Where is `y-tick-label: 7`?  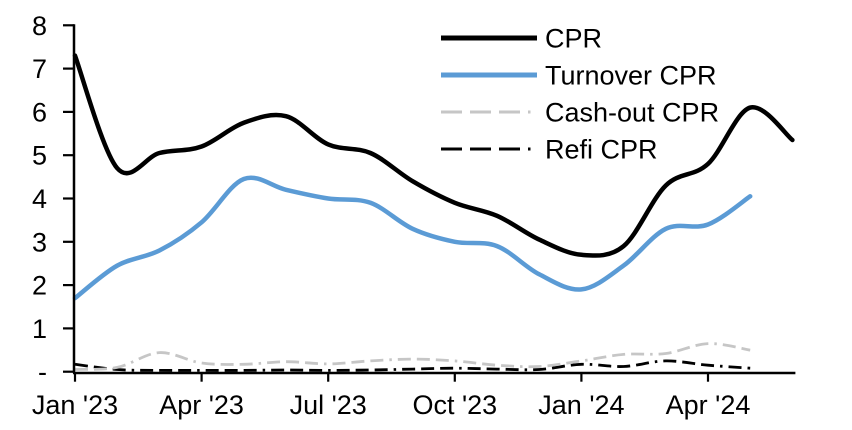
y-tick-label: 7 is located at coordinates (39, 69).